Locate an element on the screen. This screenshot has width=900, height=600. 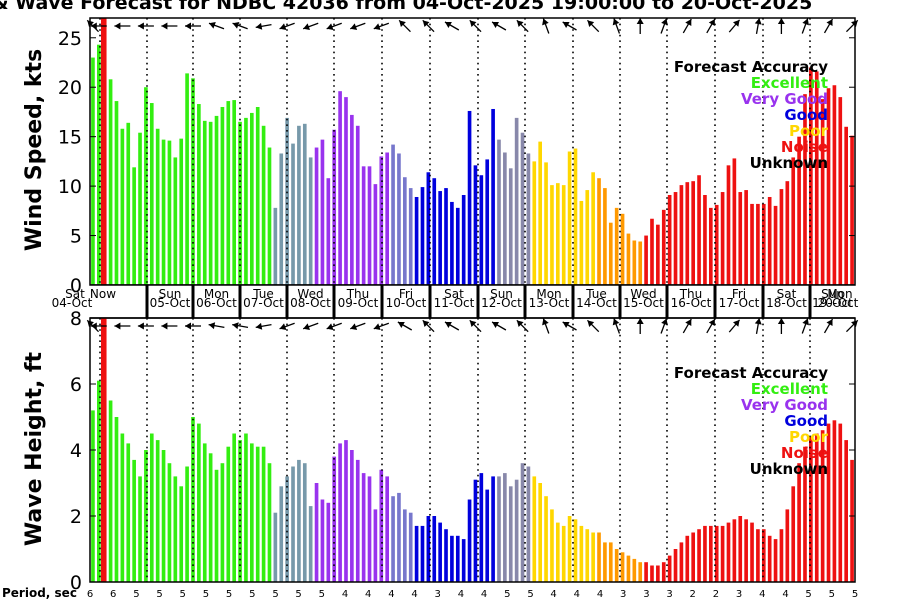
date-label: 06-Oct is located at coordinates (216, 303).